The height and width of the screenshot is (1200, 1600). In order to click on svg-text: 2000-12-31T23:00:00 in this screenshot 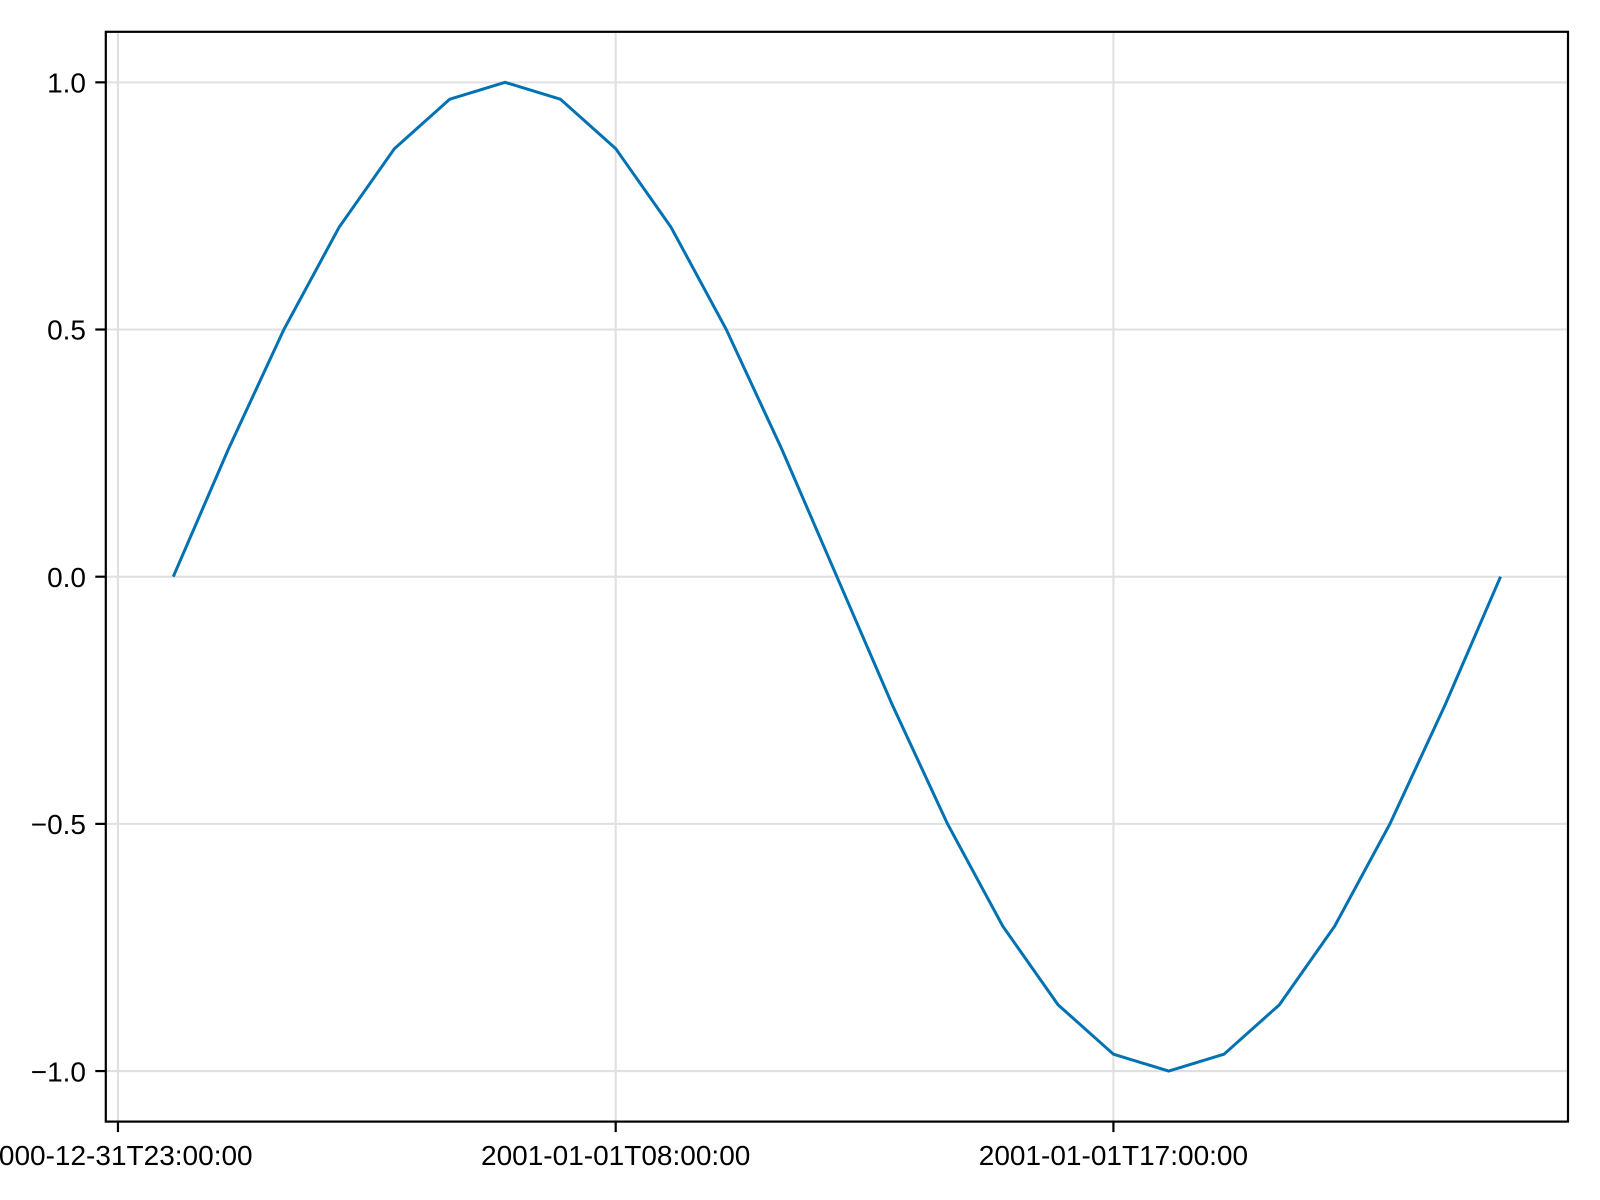, I will do `click(126, 1155)`.